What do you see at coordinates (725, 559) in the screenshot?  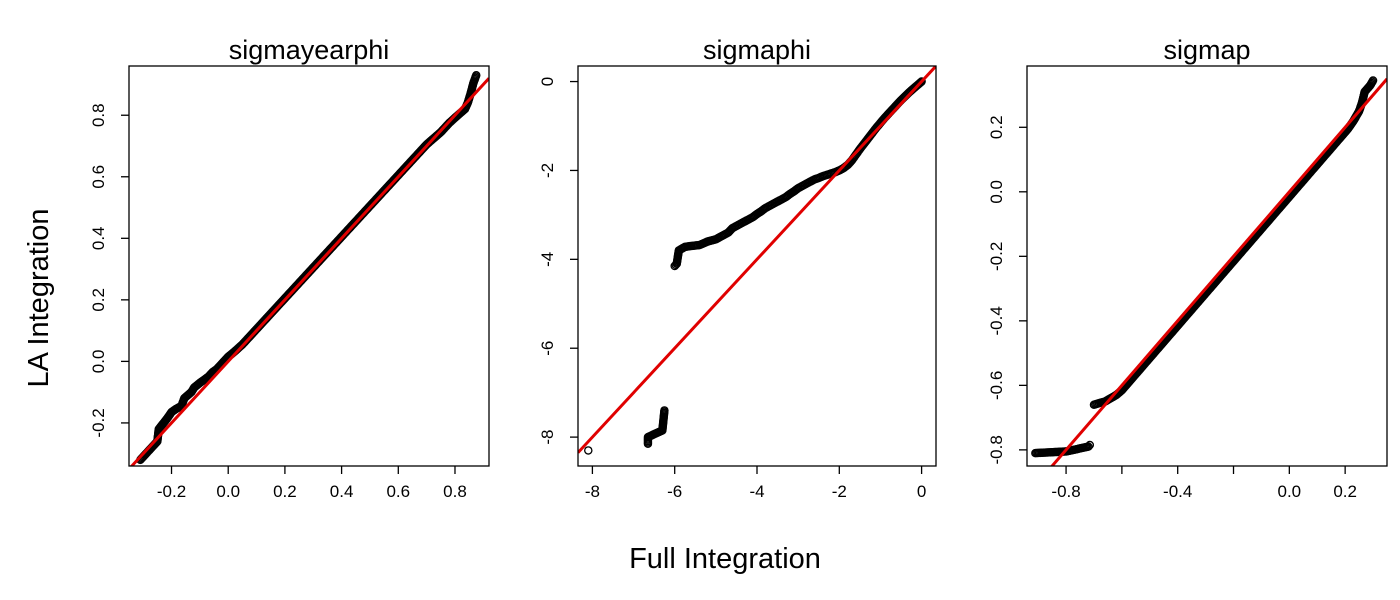 I see `x-axis-label: Full Integration` at bounding box center [725, 559].